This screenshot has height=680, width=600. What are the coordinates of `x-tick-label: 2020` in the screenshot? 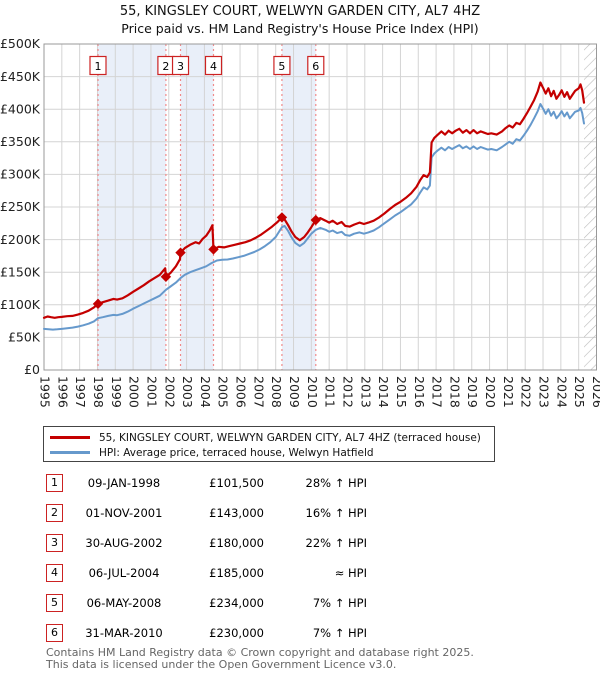 It's located at (490, 392).